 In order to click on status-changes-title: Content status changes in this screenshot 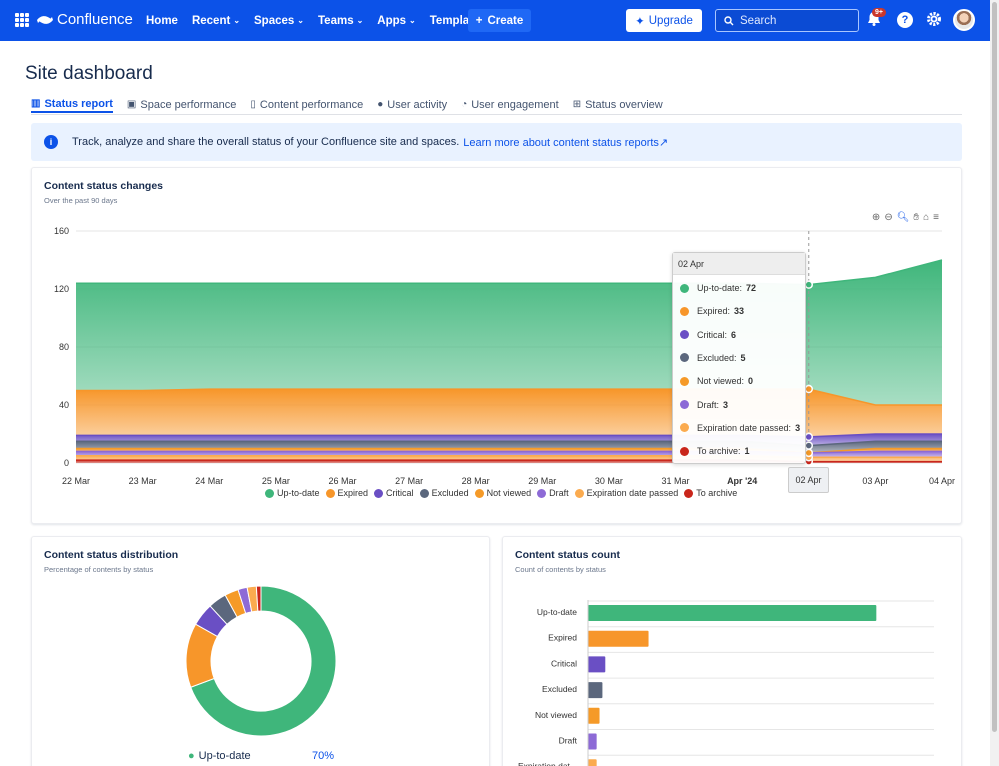, I will do `click(104, 186)`.